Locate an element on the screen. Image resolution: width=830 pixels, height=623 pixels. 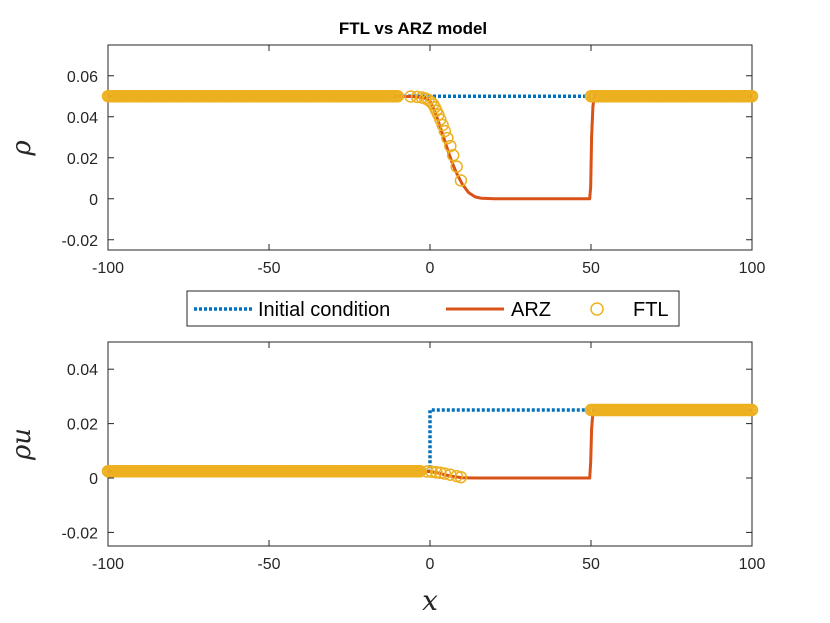
legend-box is located at coordinates (433, 308).